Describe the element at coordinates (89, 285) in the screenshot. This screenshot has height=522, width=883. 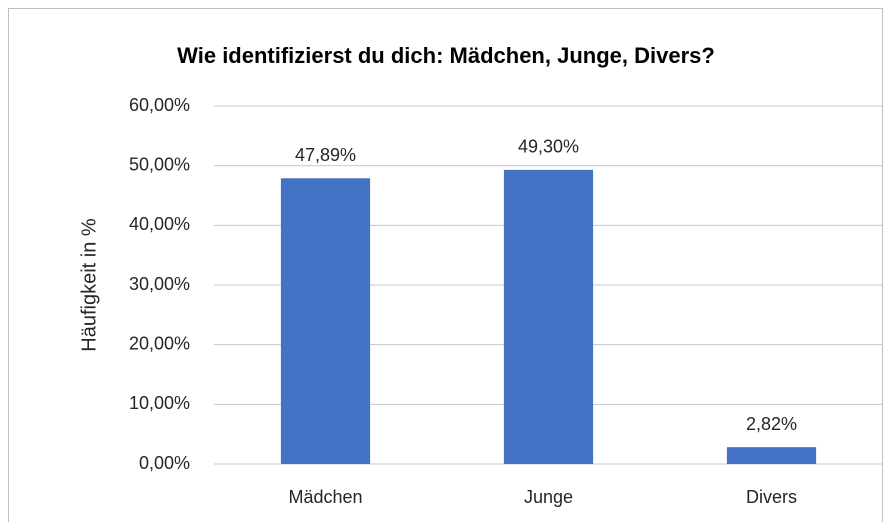
I see `y-axis-title: Häufigkeit in %` at that location.